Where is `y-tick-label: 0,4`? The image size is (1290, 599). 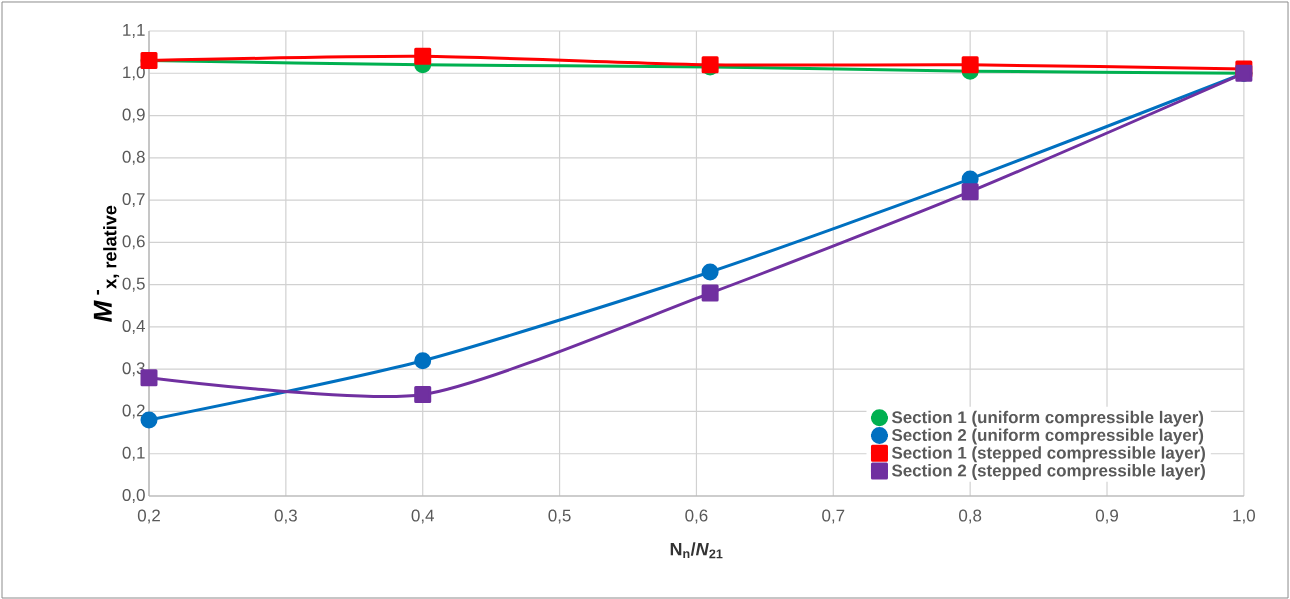 y-tick-label: 0,4 is located at coordinates (133, 326).